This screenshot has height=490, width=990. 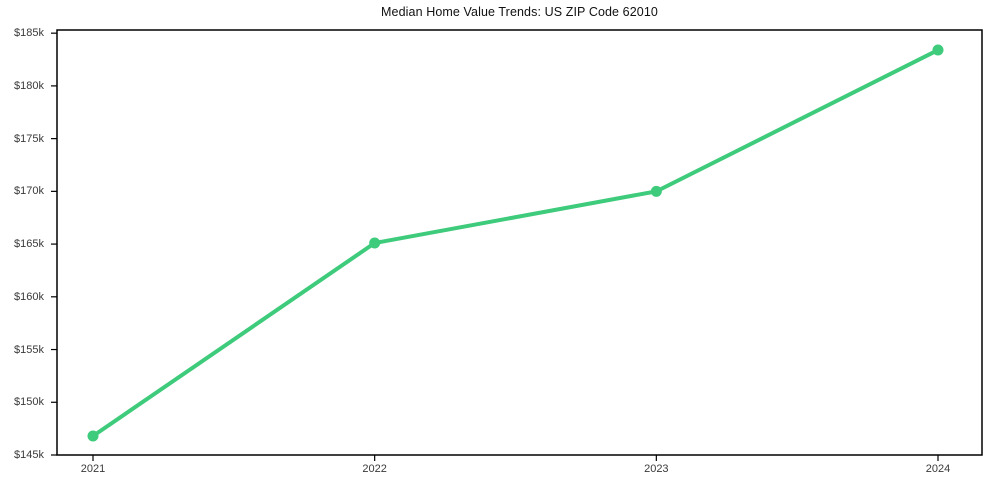 What do you see at coordinates (656, 191) in the screenshot?
I see `data-point-2023` at bounding box center [656, 191].